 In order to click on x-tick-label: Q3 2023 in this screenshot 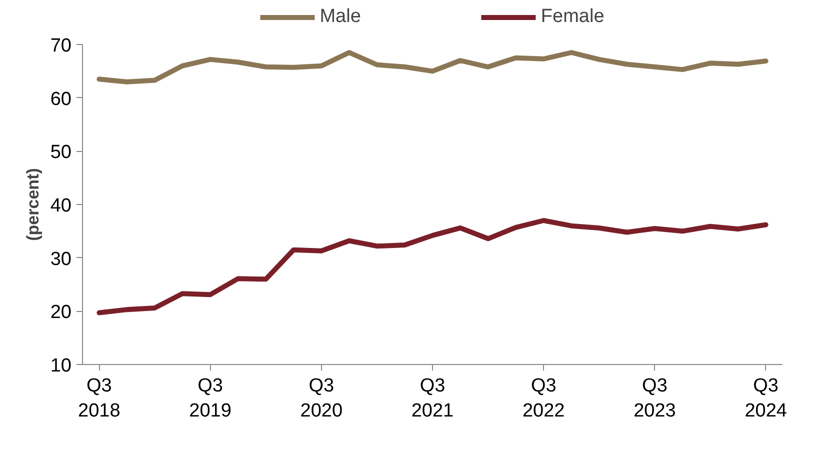, I will do `click(655, 399)`.